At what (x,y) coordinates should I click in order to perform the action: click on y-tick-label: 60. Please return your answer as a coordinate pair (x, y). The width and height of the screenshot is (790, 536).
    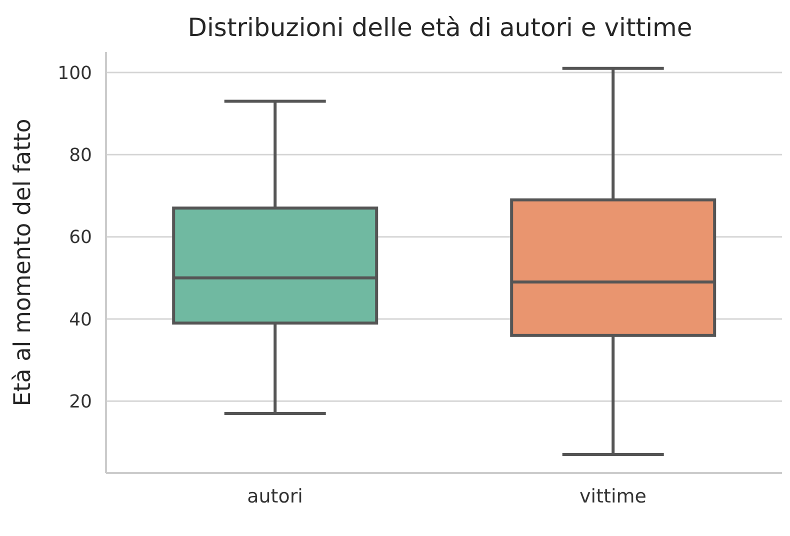
    Looking at the image, I should click on (80, 237).